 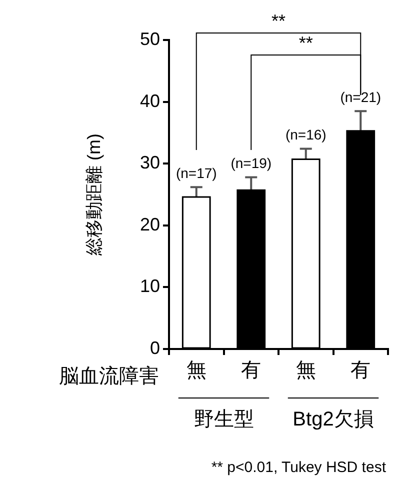 What do you see at coordinates (150, 38) in the screenshot?
I see `y-tick-label: 50` at bounding box center [150, 38].